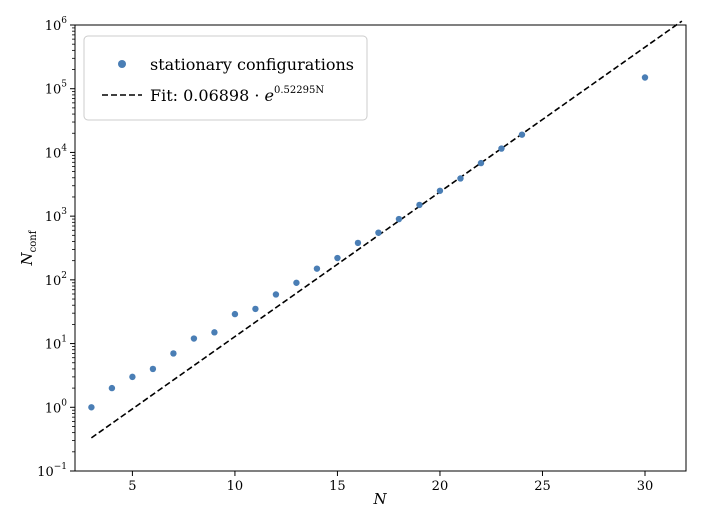 The height and width of the screenshot is (531, 708). Describe the element at coordinates (542, 486) in the screenshot. I see `x-tick-label: 25` at that location.